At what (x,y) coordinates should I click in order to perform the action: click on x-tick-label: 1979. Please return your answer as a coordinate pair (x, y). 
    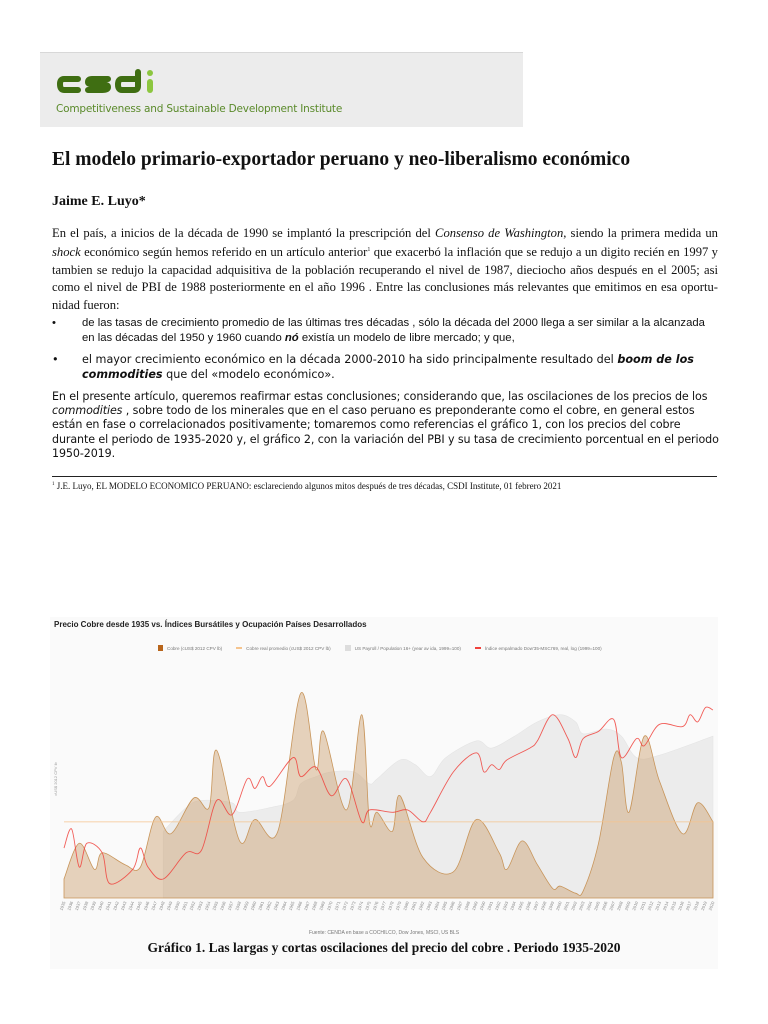
    Looking at the image, I should click on (399, 905).